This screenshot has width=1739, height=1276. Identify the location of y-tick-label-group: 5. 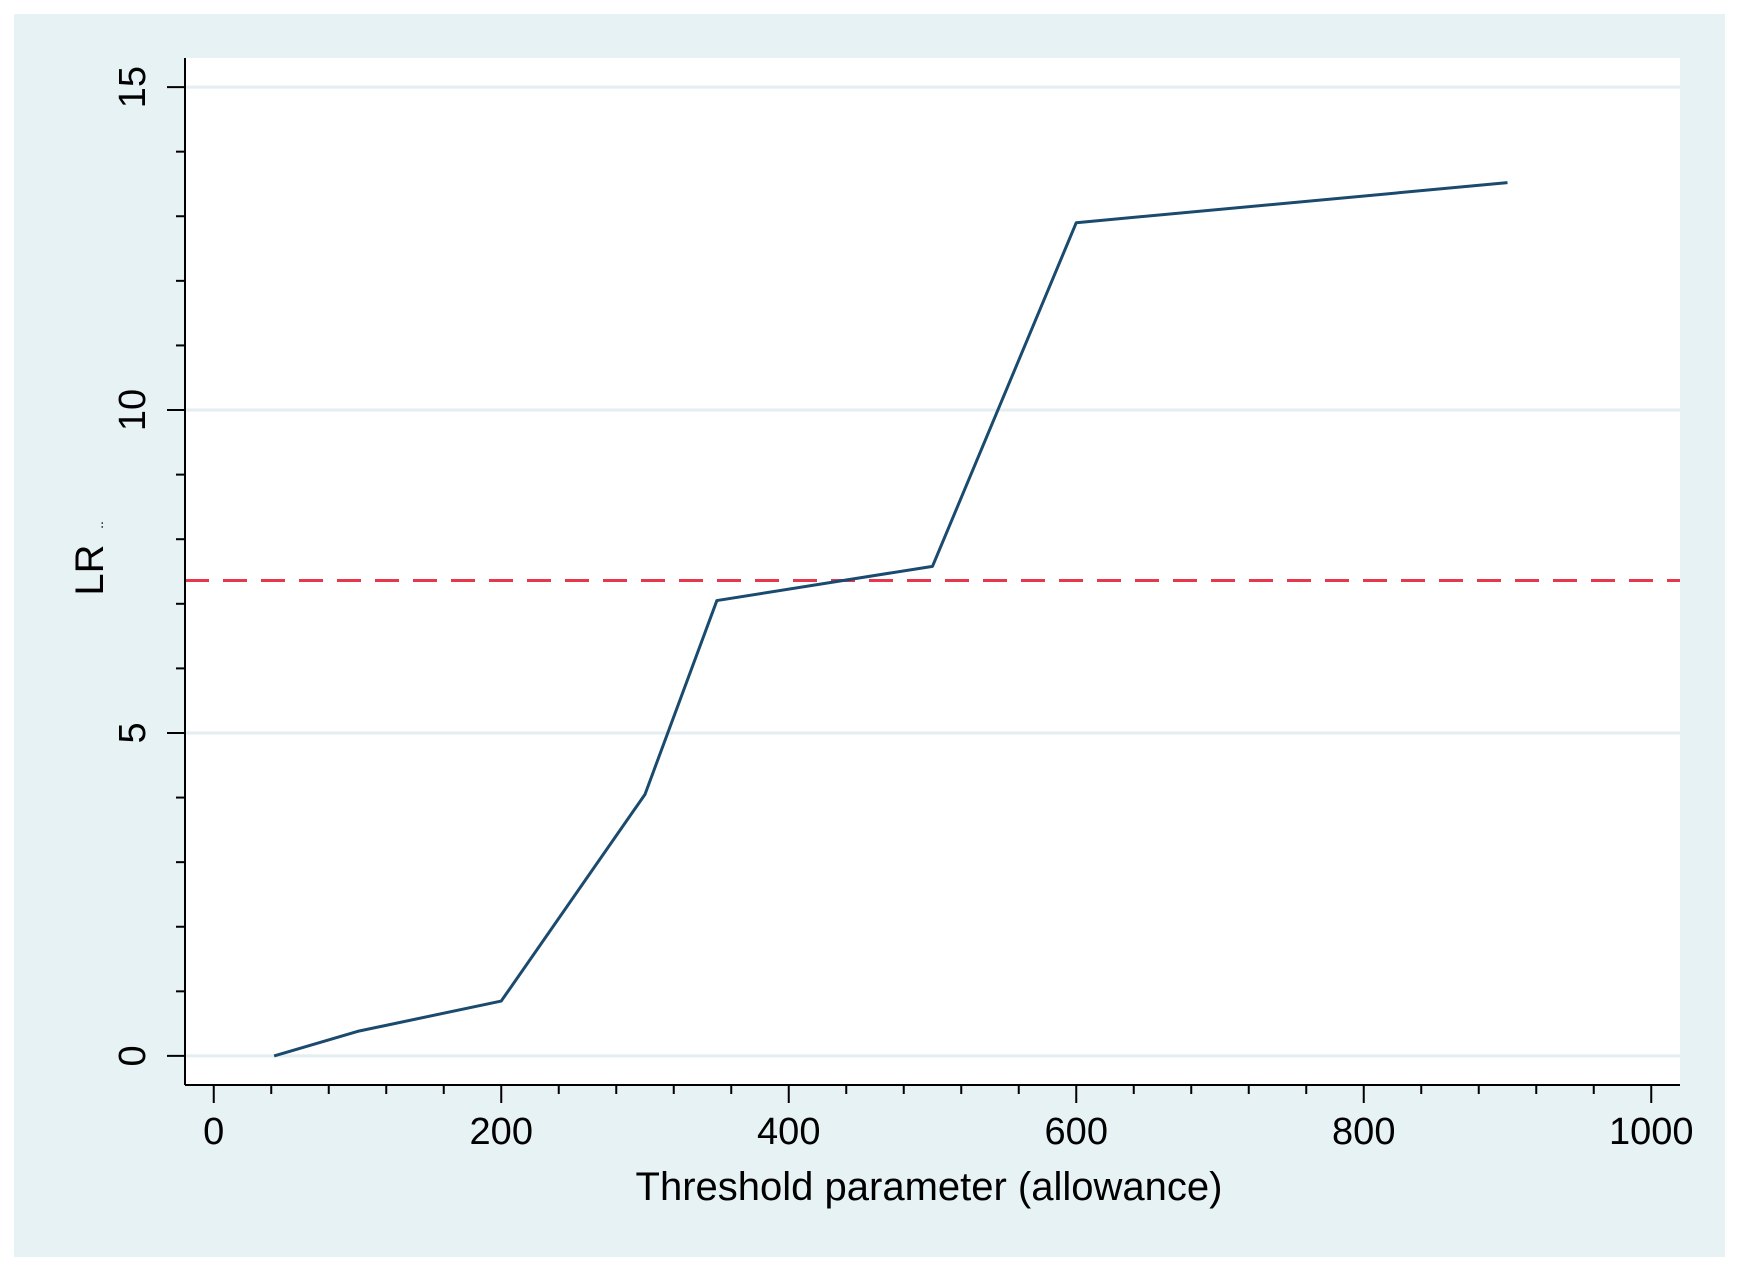
(133, 732).